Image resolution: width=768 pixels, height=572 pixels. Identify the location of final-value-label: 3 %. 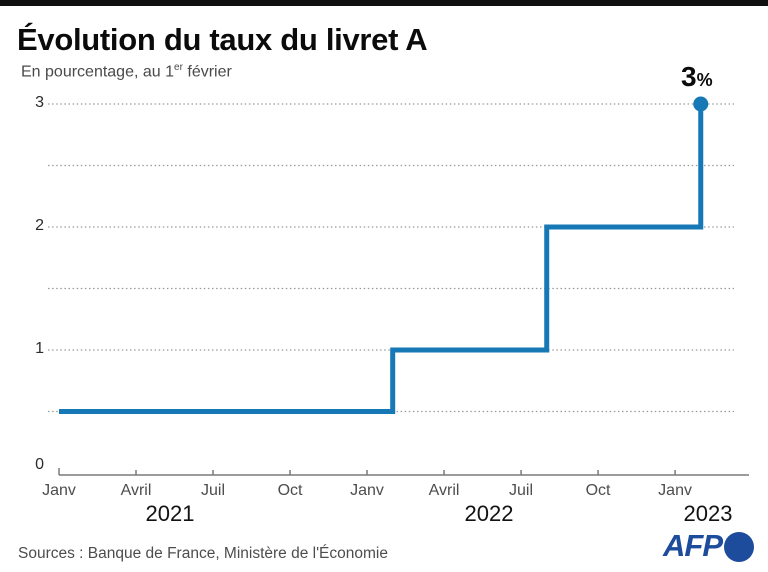
(697, 77).